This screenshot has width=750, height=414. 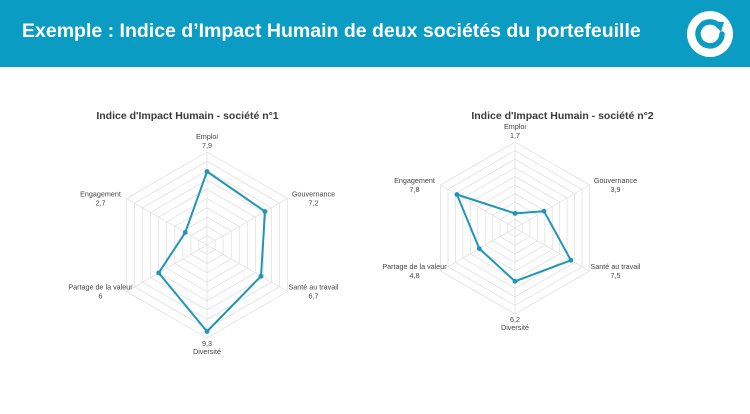 What do you see at coordinates (314, 203) in the screenshot?
I see `value-label: 7,2` at bounding box center [314, 203].